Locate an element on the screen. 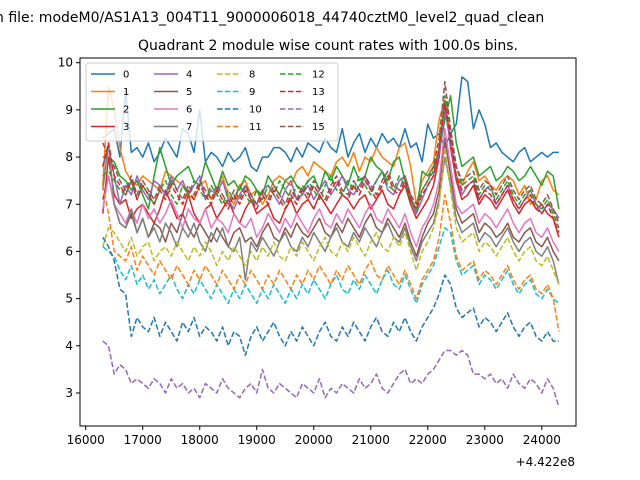  legend-label-5: 5 is located at coordinates (189, 92).